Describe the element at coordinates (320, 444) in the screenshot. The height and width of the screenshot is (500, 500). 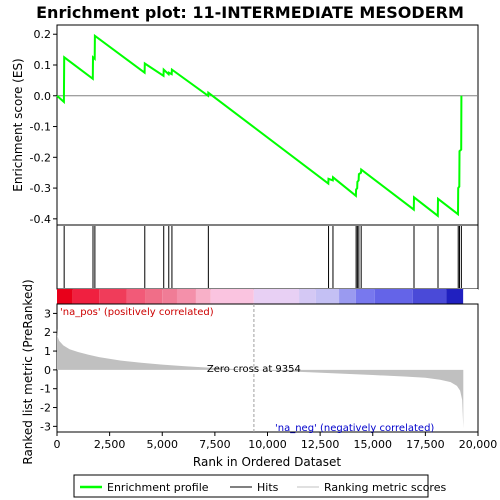
I see `x-tick-label: 12,500` at that location.